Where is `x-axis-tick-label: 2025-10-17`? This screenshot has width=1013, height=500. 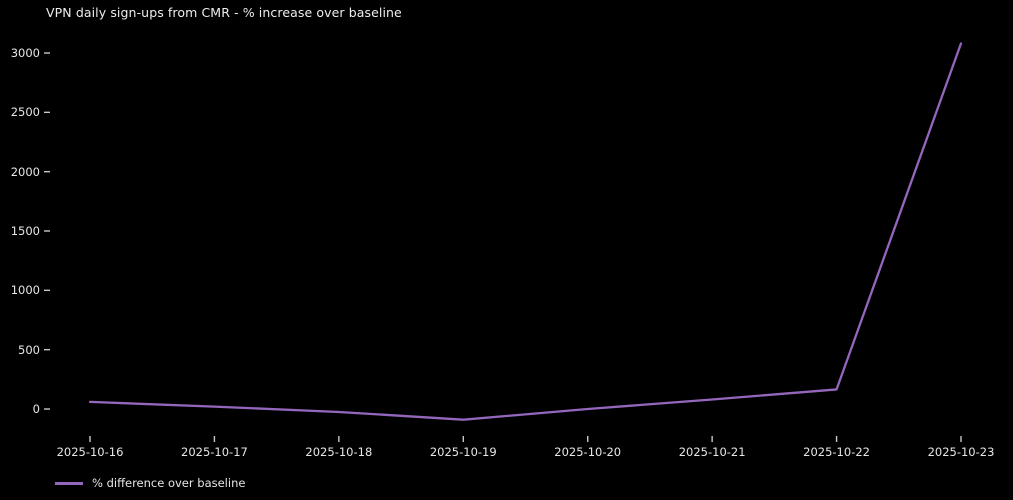 x-axis-tick-label: 2025-10-17 is located at coordinates (214, 452).